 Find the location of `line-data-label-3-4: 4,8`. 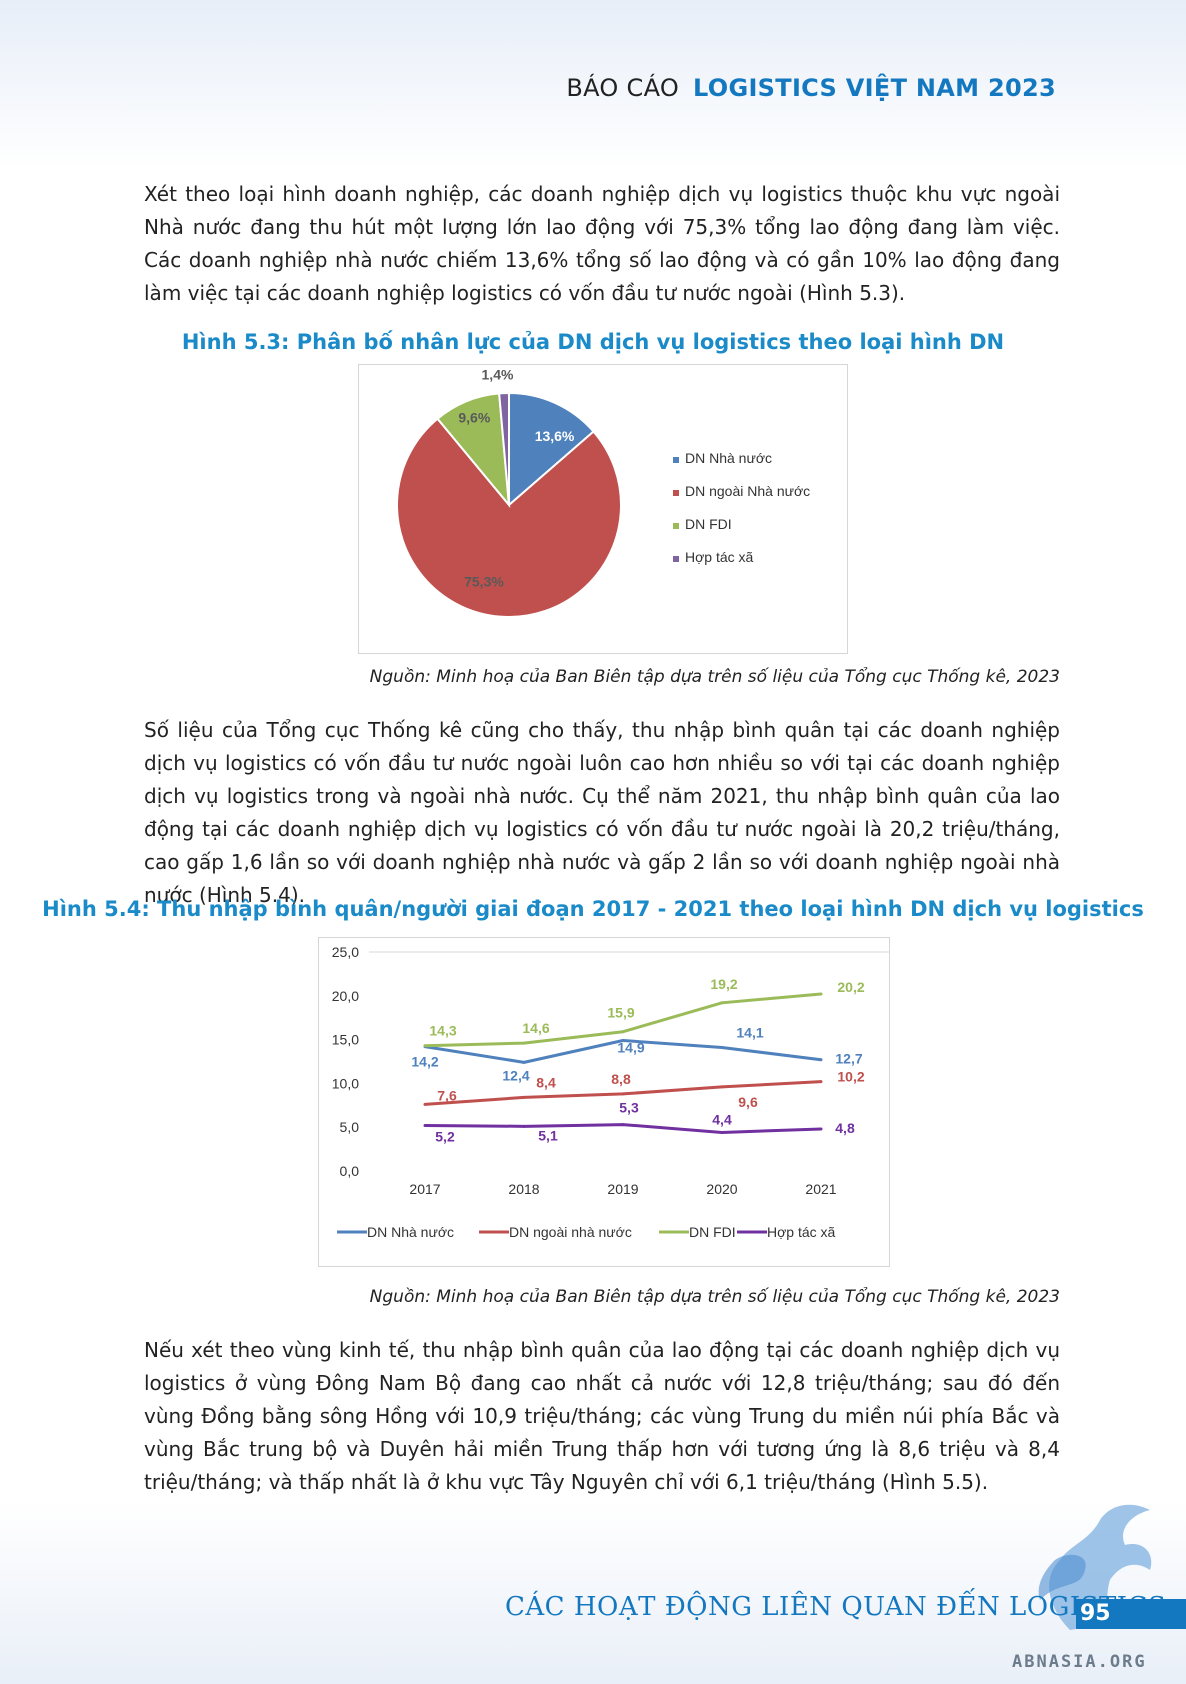

line-data-label-3-4: 4,8 is located at coordinates (845, 1128).